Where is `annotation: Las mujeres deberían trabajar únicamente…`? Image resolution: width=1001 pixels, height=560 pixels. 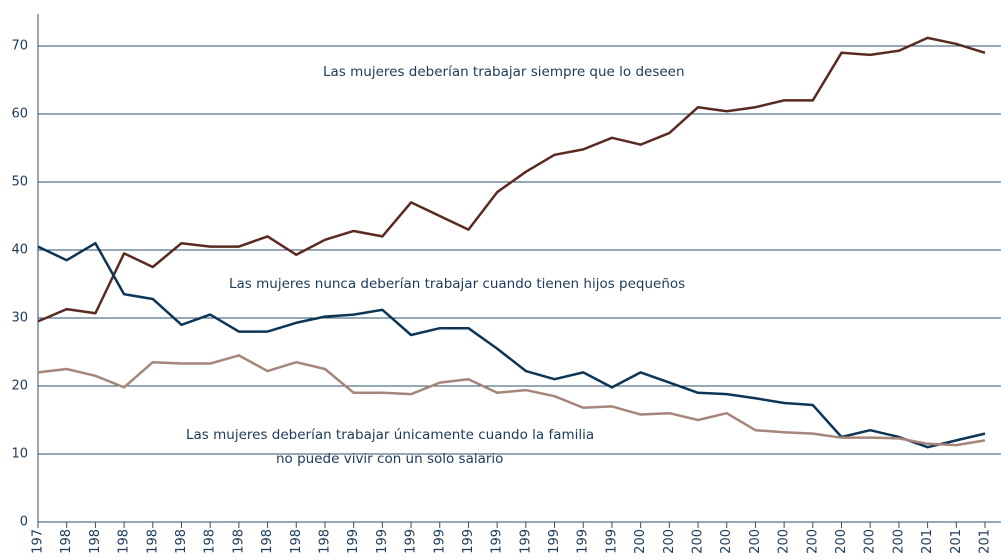 annotation: Las mujeres deberían trabajar únicamente… is located at coordinates (390, 435).